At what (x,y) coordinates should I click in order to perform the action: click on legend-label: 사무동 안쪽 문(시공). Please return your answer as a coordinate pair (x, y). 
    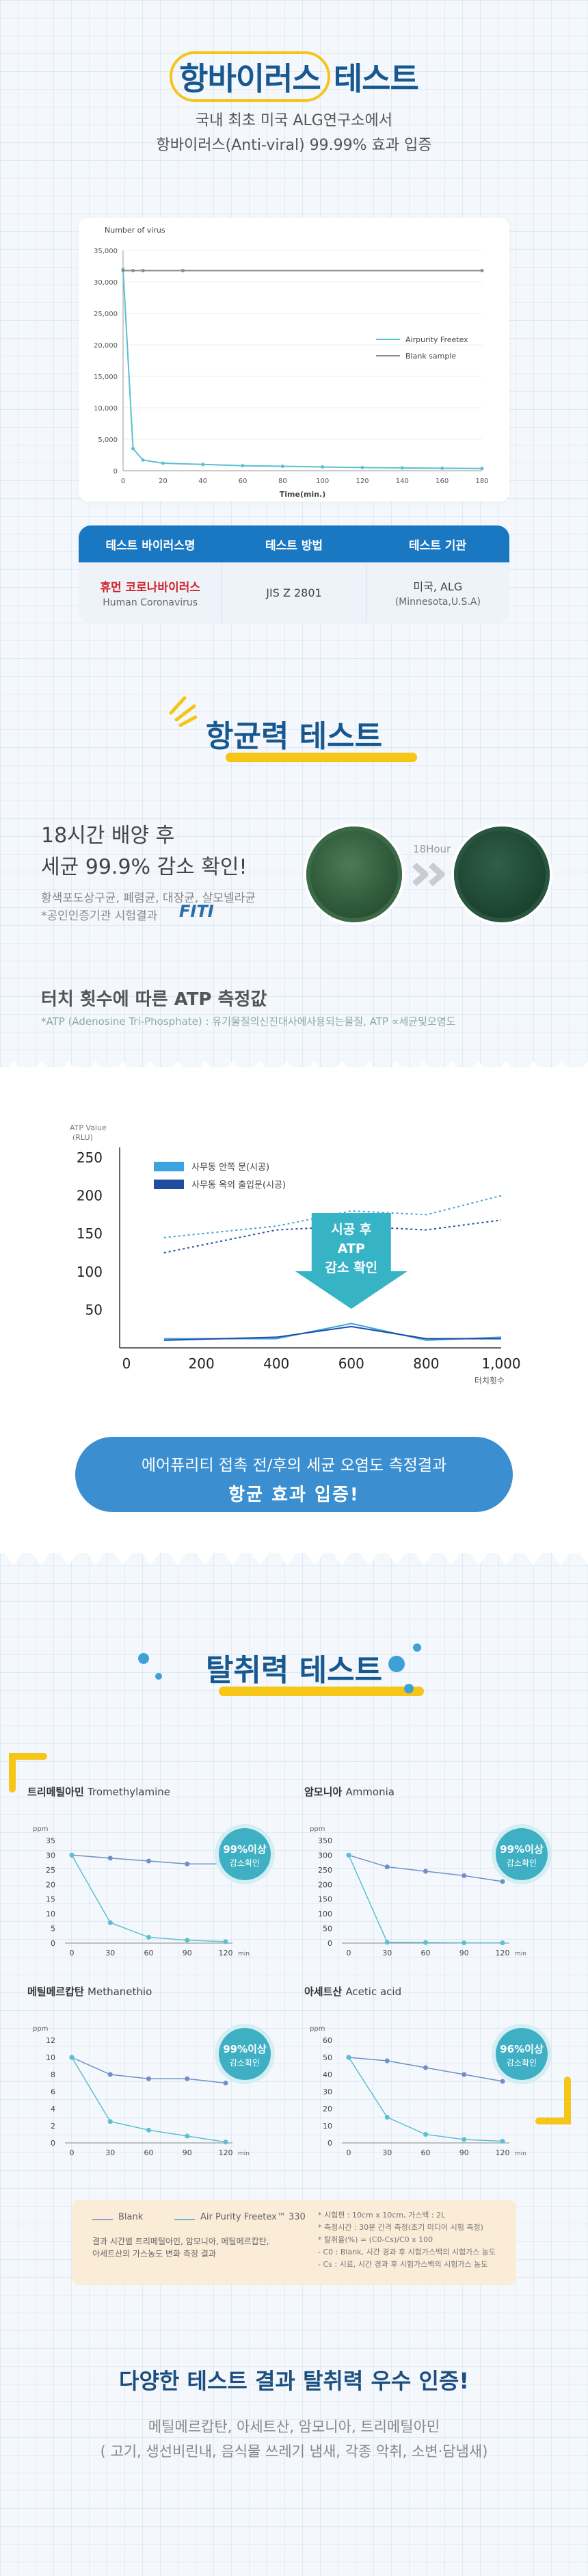
    Looking at the image, I should click on (230, 1167).